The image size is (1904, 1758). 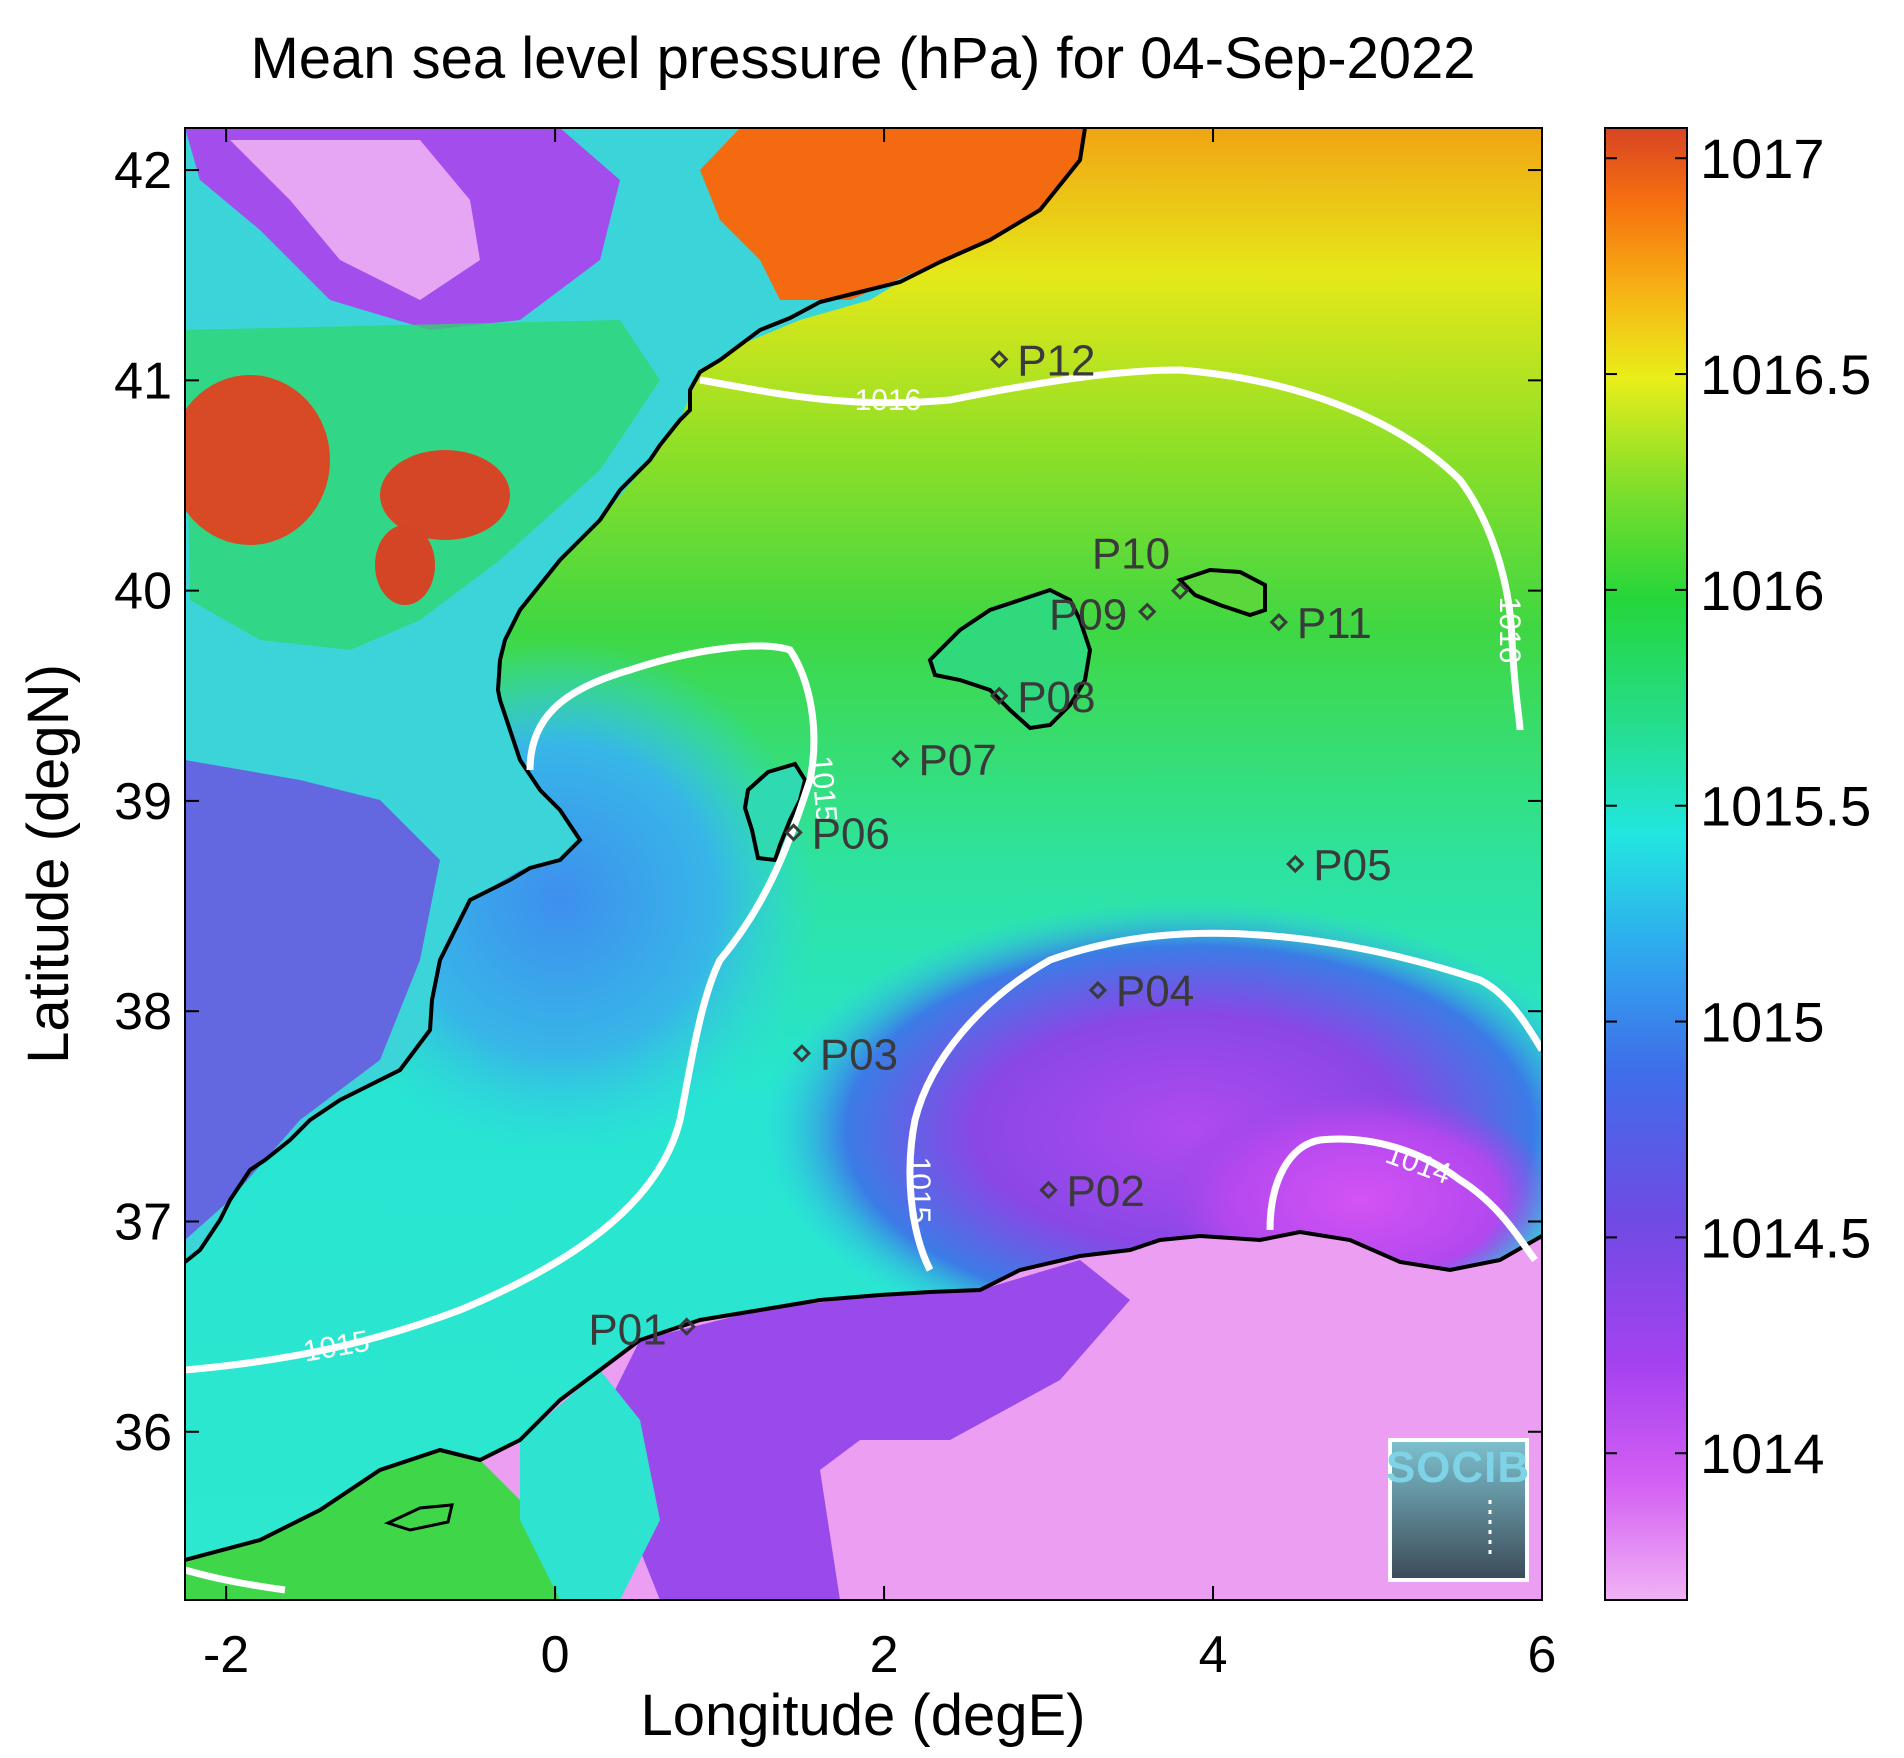 What do you see at coordinates (48, 864) in the screenshot?
I see `y-axis-label: Latitude (degN)` at bounding box center [48, 864].